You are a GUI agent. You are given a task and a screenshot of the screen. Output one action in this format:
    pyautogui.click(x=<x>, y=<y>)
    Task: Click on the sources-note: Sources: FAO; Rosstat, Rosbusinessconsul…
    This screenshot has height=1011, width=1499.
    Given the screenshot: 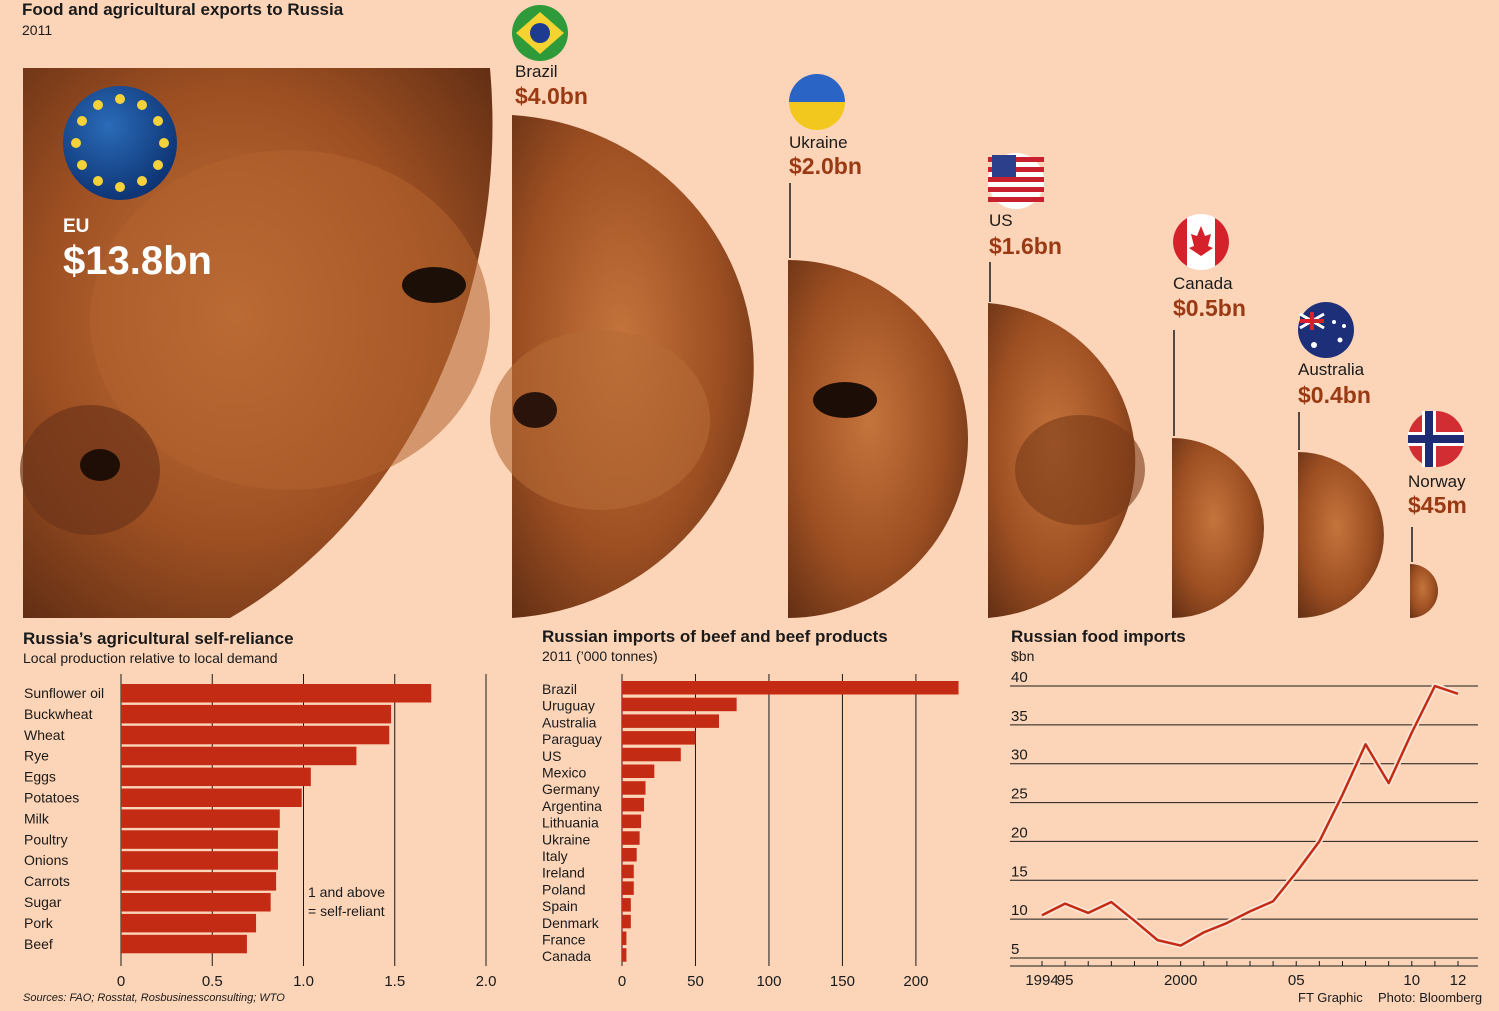 What is the action you would take?
    pyautogui.click(x=154, y=998)
    